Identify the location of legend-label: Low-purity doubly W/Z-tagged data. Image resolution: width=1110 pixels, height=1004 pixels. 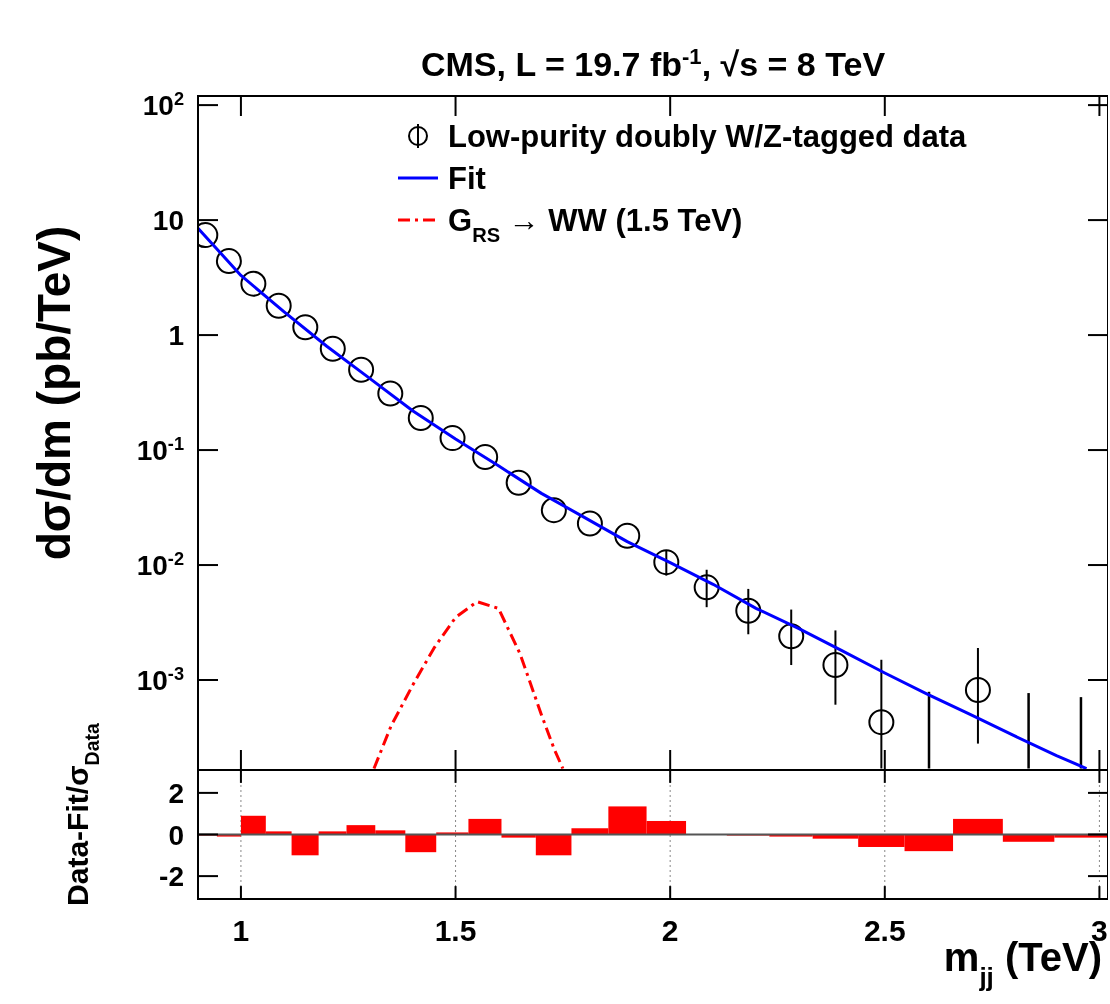
(708, 136).